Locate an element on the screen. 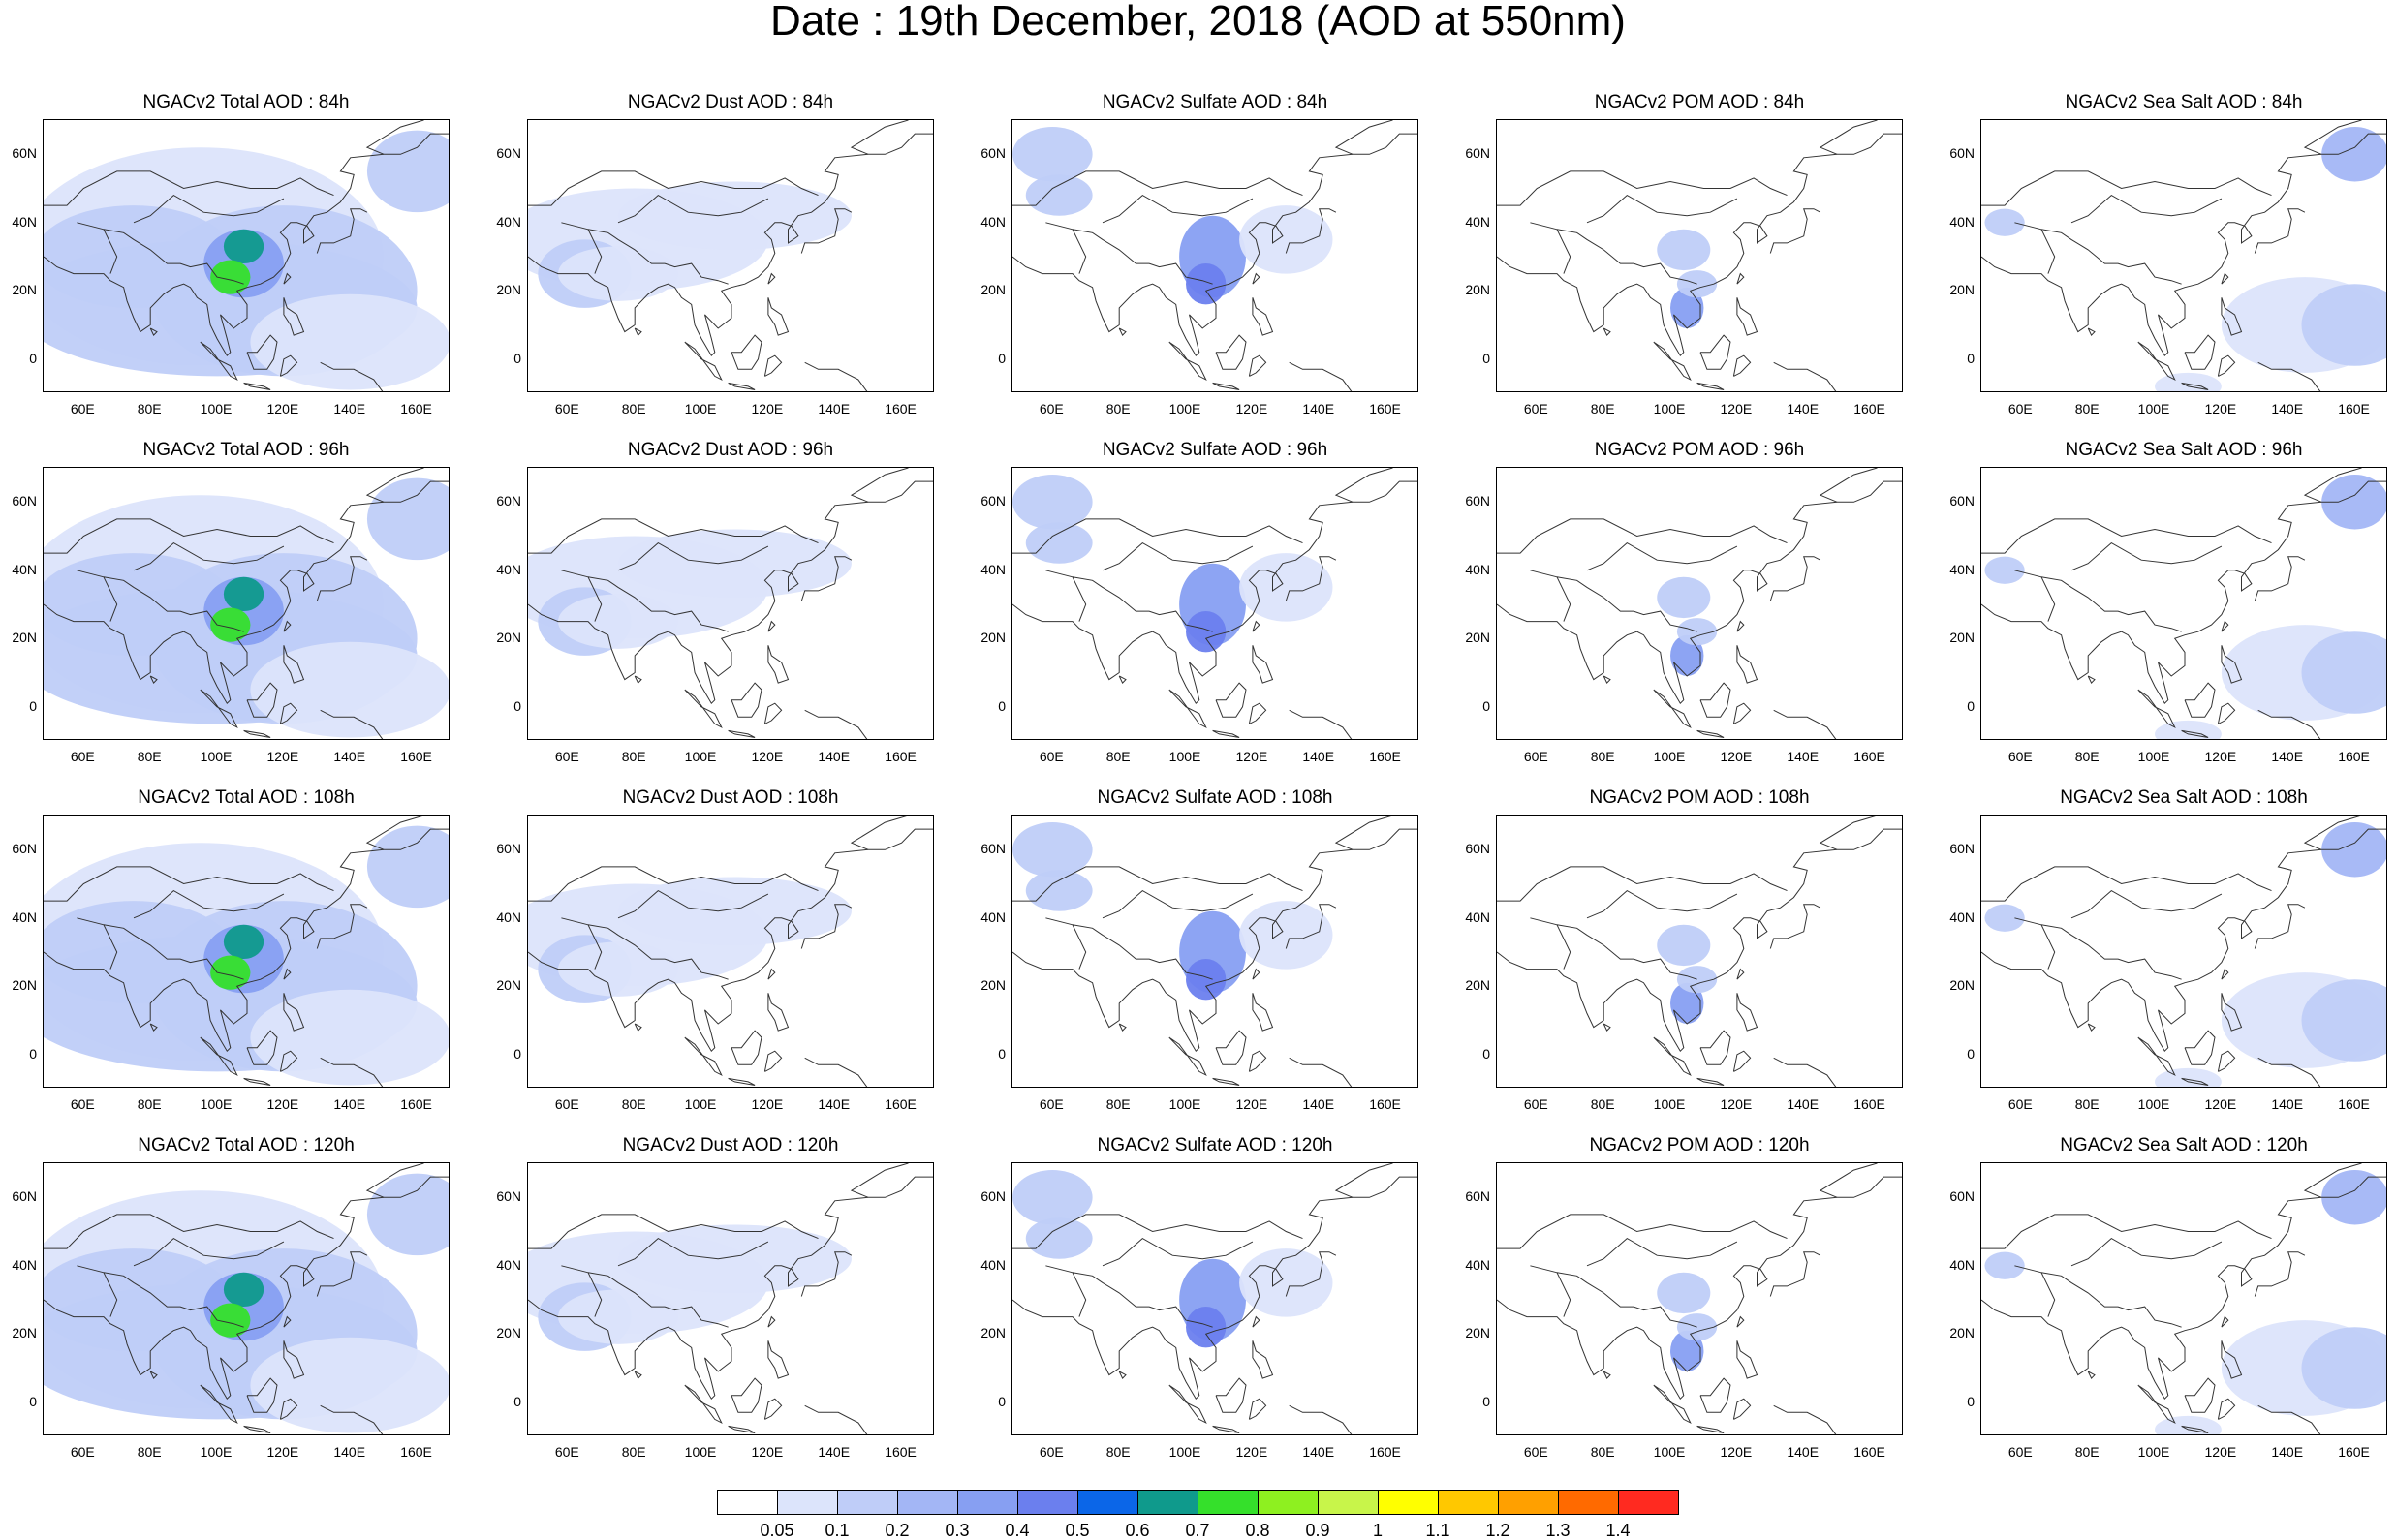 This screenshot has height=1540, width=2396. colorbar-tick-label: 0.4 is located at coordinates (1017, 1530).